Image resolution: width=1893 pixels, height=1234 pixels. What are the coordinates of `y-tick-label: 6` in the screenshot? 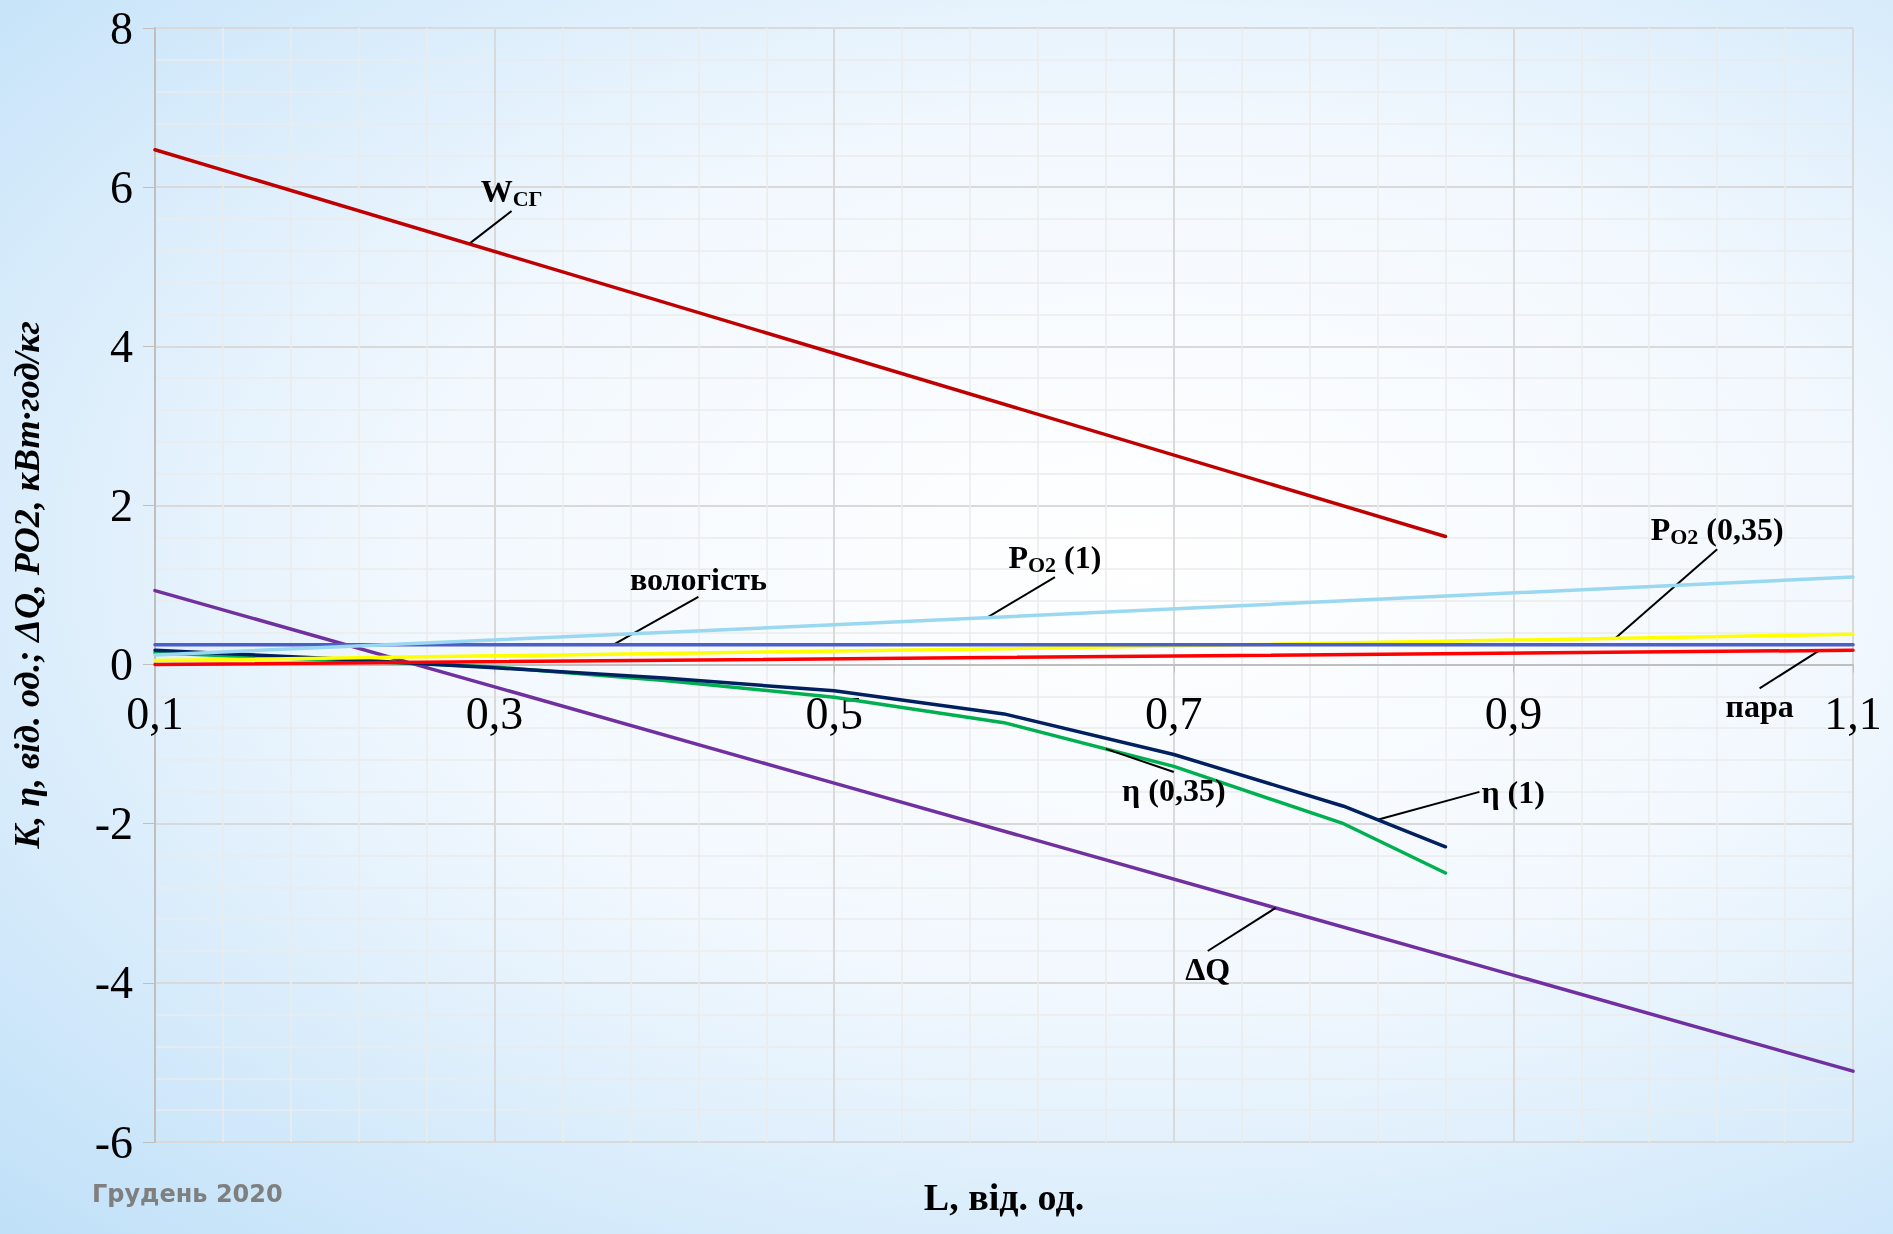 It's located at (121, 187).